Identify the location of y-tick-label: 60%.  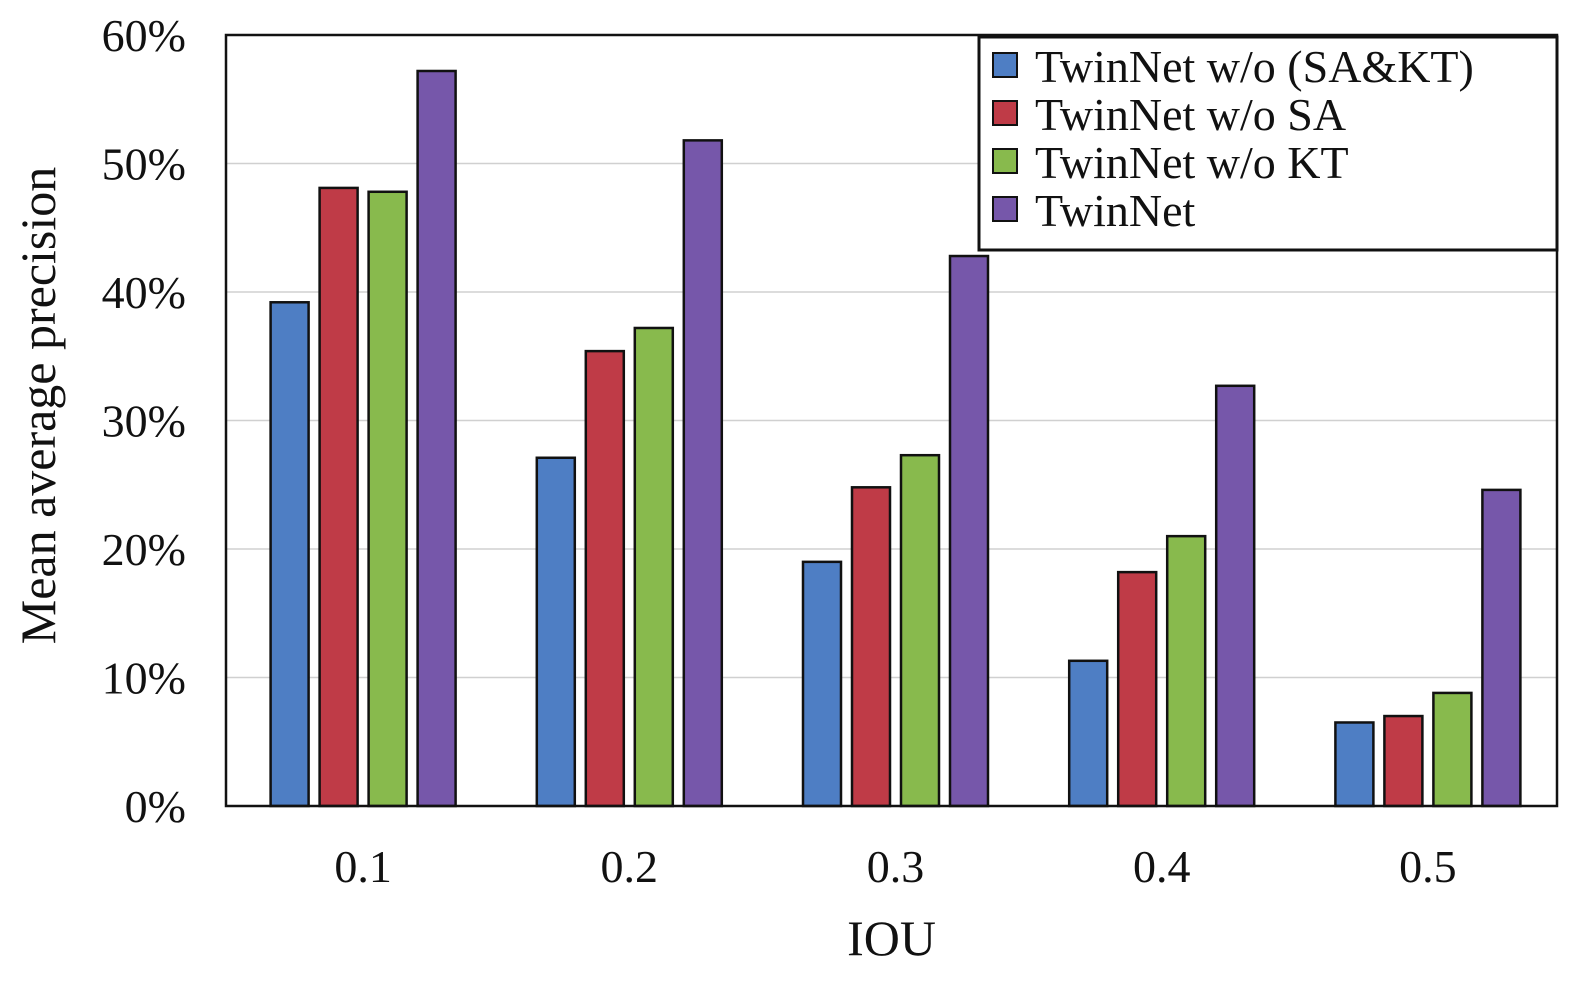
(144, 35).